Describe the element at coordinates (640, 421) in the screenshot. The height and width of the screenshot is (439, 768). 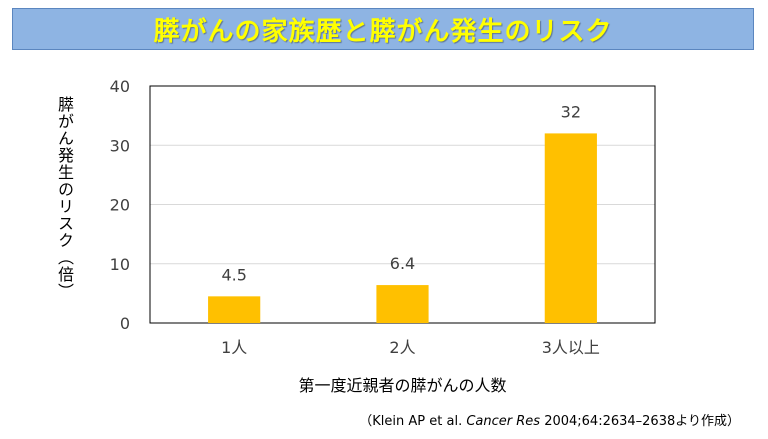
I see `source-suffix: 2004;64:2634–2638より作成）` at that location.